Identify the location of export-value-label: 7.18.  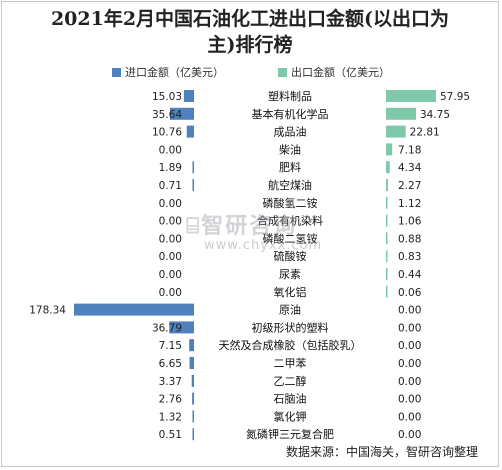
(409, 150).